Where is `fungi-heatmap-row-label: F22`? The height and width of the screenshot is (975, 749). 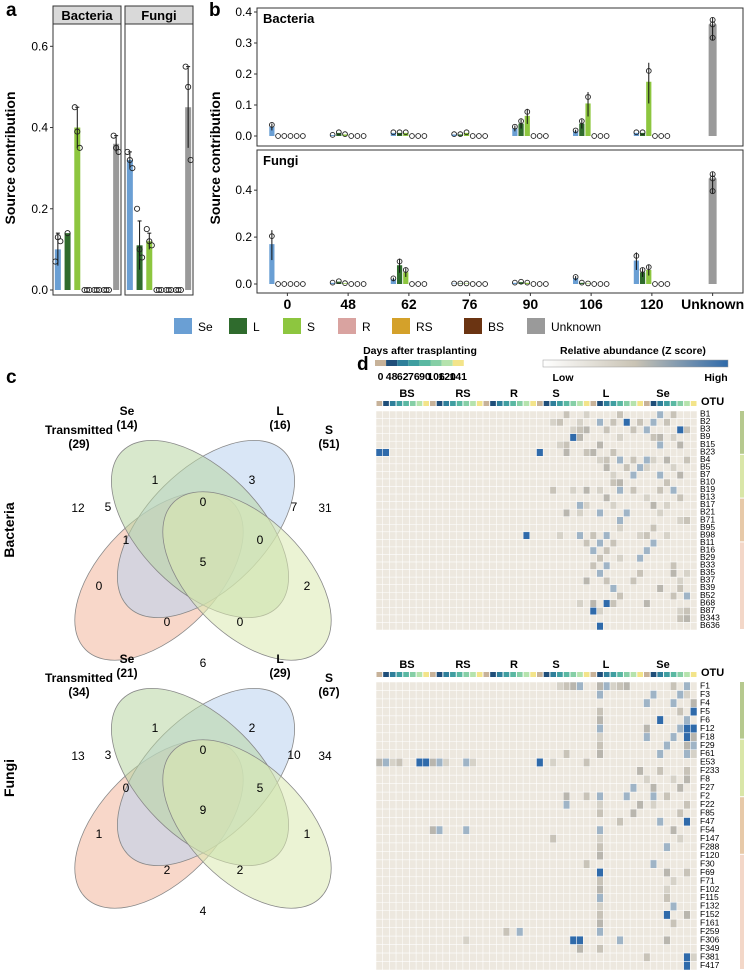
fungi-heatmap-row-label: F22 is located at coordinates (707, 804).